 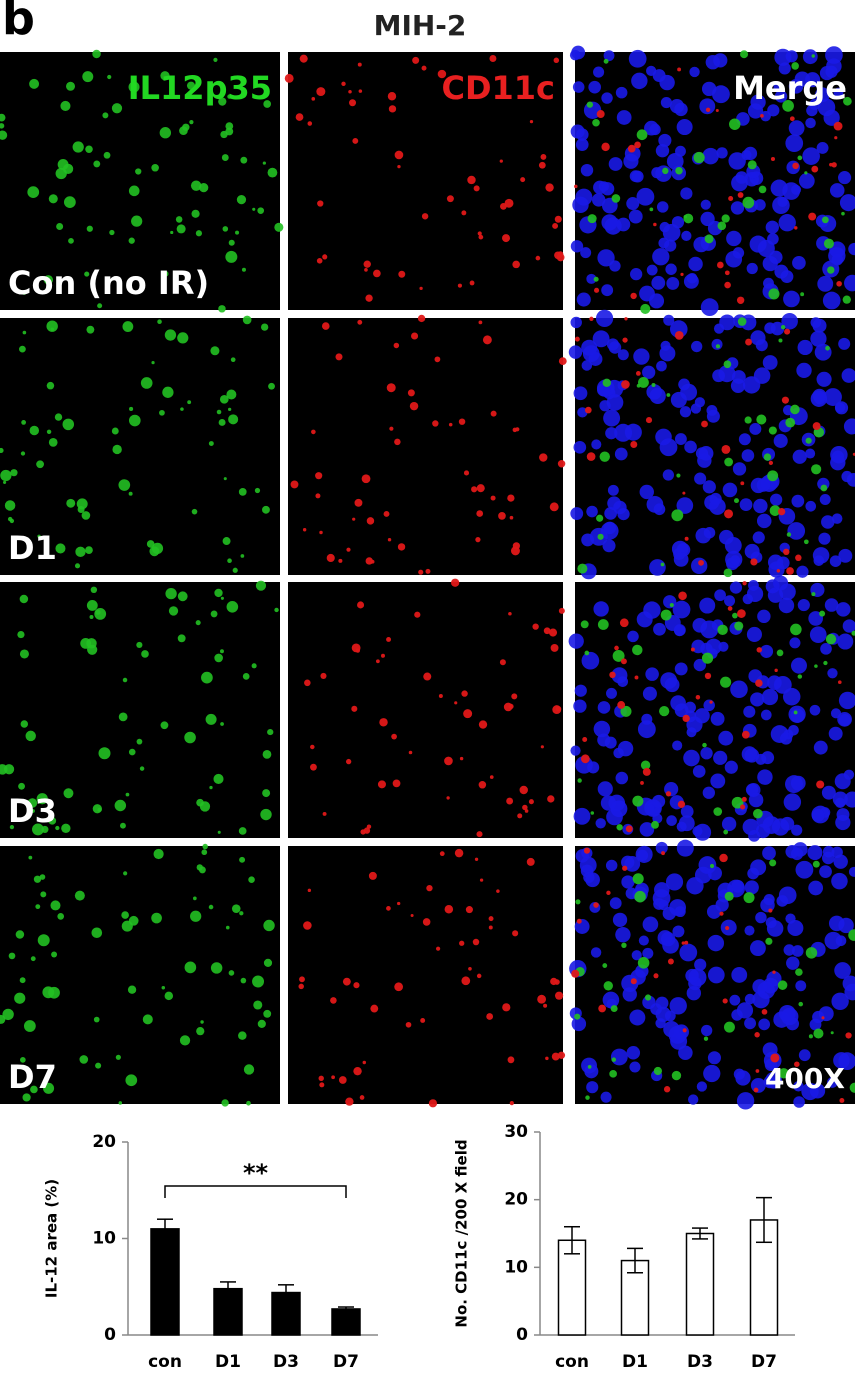 I want to click on bar, so click(x=346, y=1322).